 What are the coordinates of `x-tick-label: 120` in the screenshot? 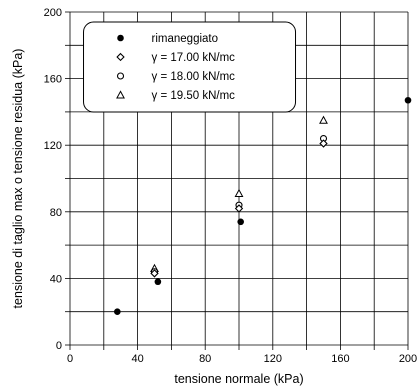 It's located at (273, 359).